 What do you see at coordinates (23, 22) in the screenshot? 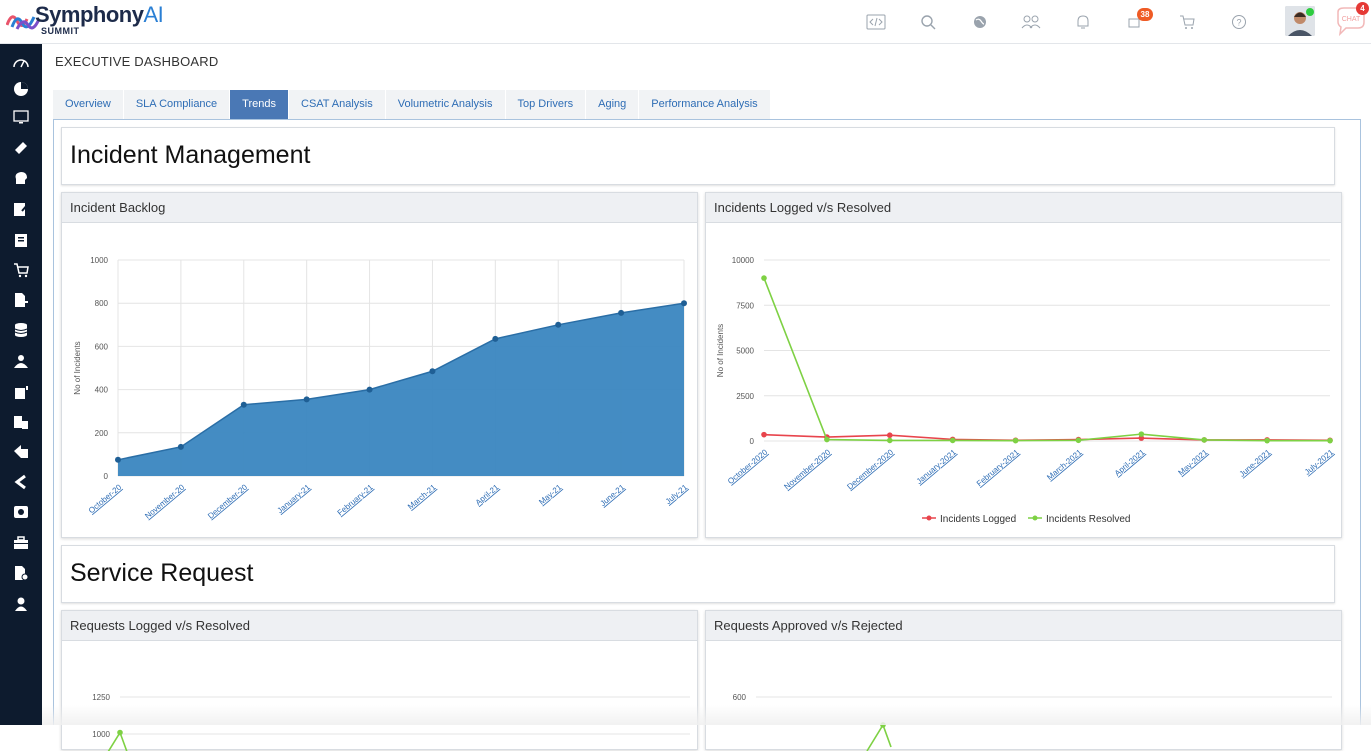
I see `symphony-logo-icon` at bounding box center [23, 22].